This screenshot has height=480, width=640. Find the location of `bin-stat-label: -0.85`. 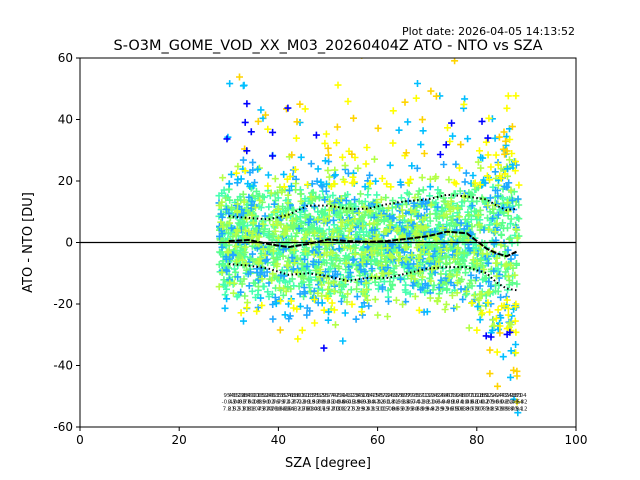

bin-stat-label: -0.85 is located at coordinates (258, 403).